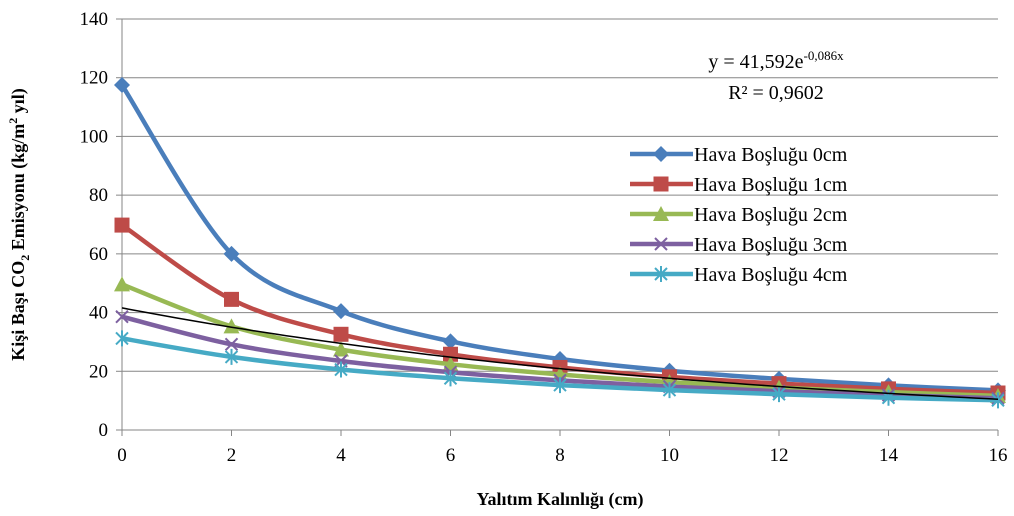 Image resolution: width=1014 pixels, height=516 pixels. I want to click on x-tick-label: 0, so click(122, 455).